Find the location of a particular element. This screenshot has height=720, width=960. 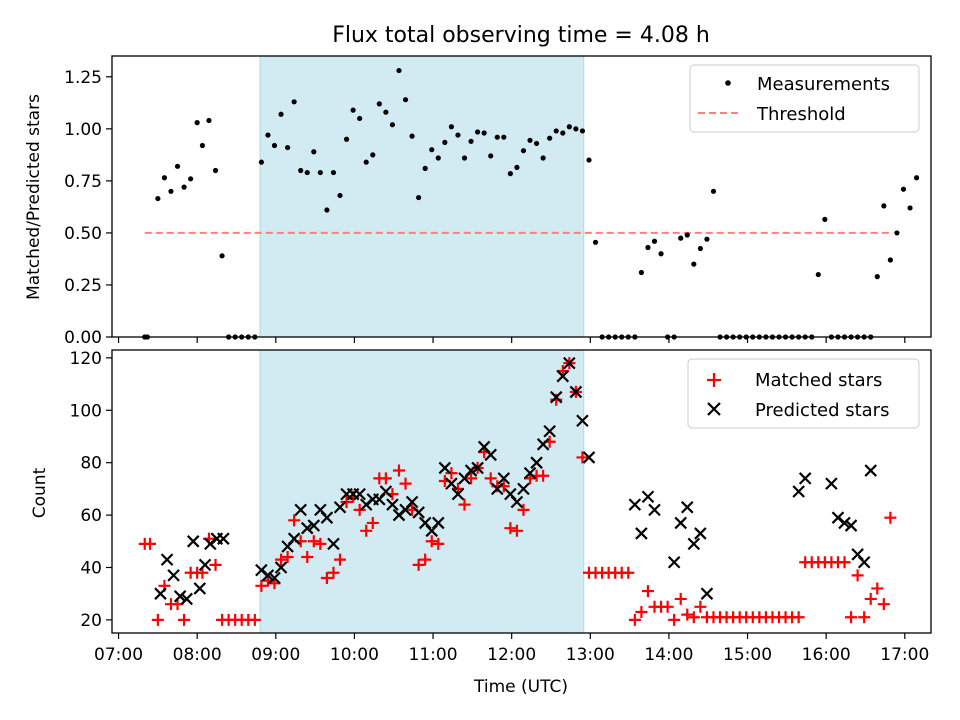

legend-measurements-label: Measurements is located at coordinates (823, 84).